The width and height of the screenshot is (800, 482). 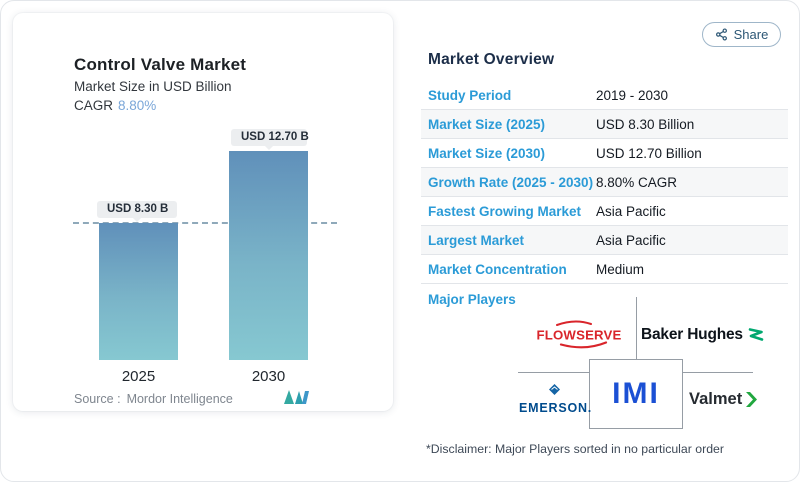 What do you see at coordinates (97, 399) in the screenshot?
I see `source-label: Source :` at bounding box center [97, 399].